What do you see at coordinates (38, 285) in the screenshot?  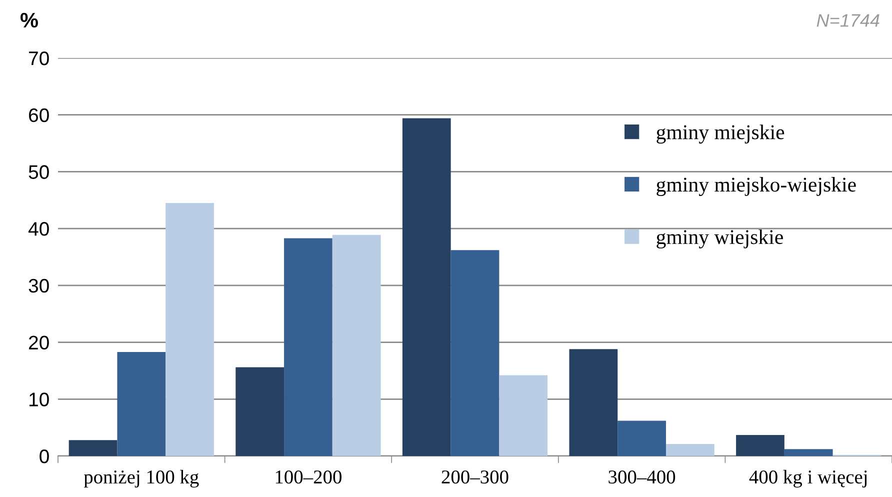 I see `y-tick-label: 30` at bounding box center [38, 285].